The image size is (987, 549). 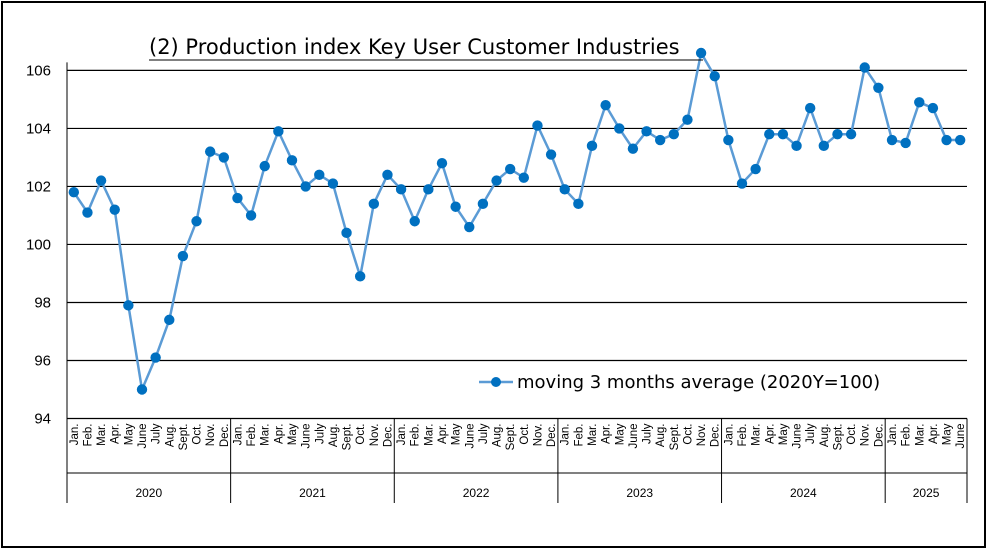 I want to click on y-axis-ticks: 94 96 98 100 102 104 106, so click(x=38, y=244).